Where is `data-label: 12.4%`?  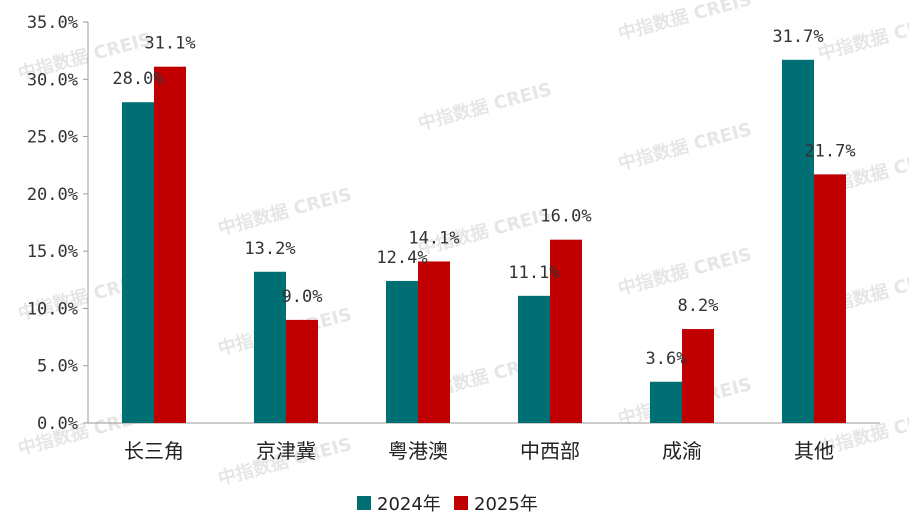 data-label: 12.4% is located at coordinates (401, 258).